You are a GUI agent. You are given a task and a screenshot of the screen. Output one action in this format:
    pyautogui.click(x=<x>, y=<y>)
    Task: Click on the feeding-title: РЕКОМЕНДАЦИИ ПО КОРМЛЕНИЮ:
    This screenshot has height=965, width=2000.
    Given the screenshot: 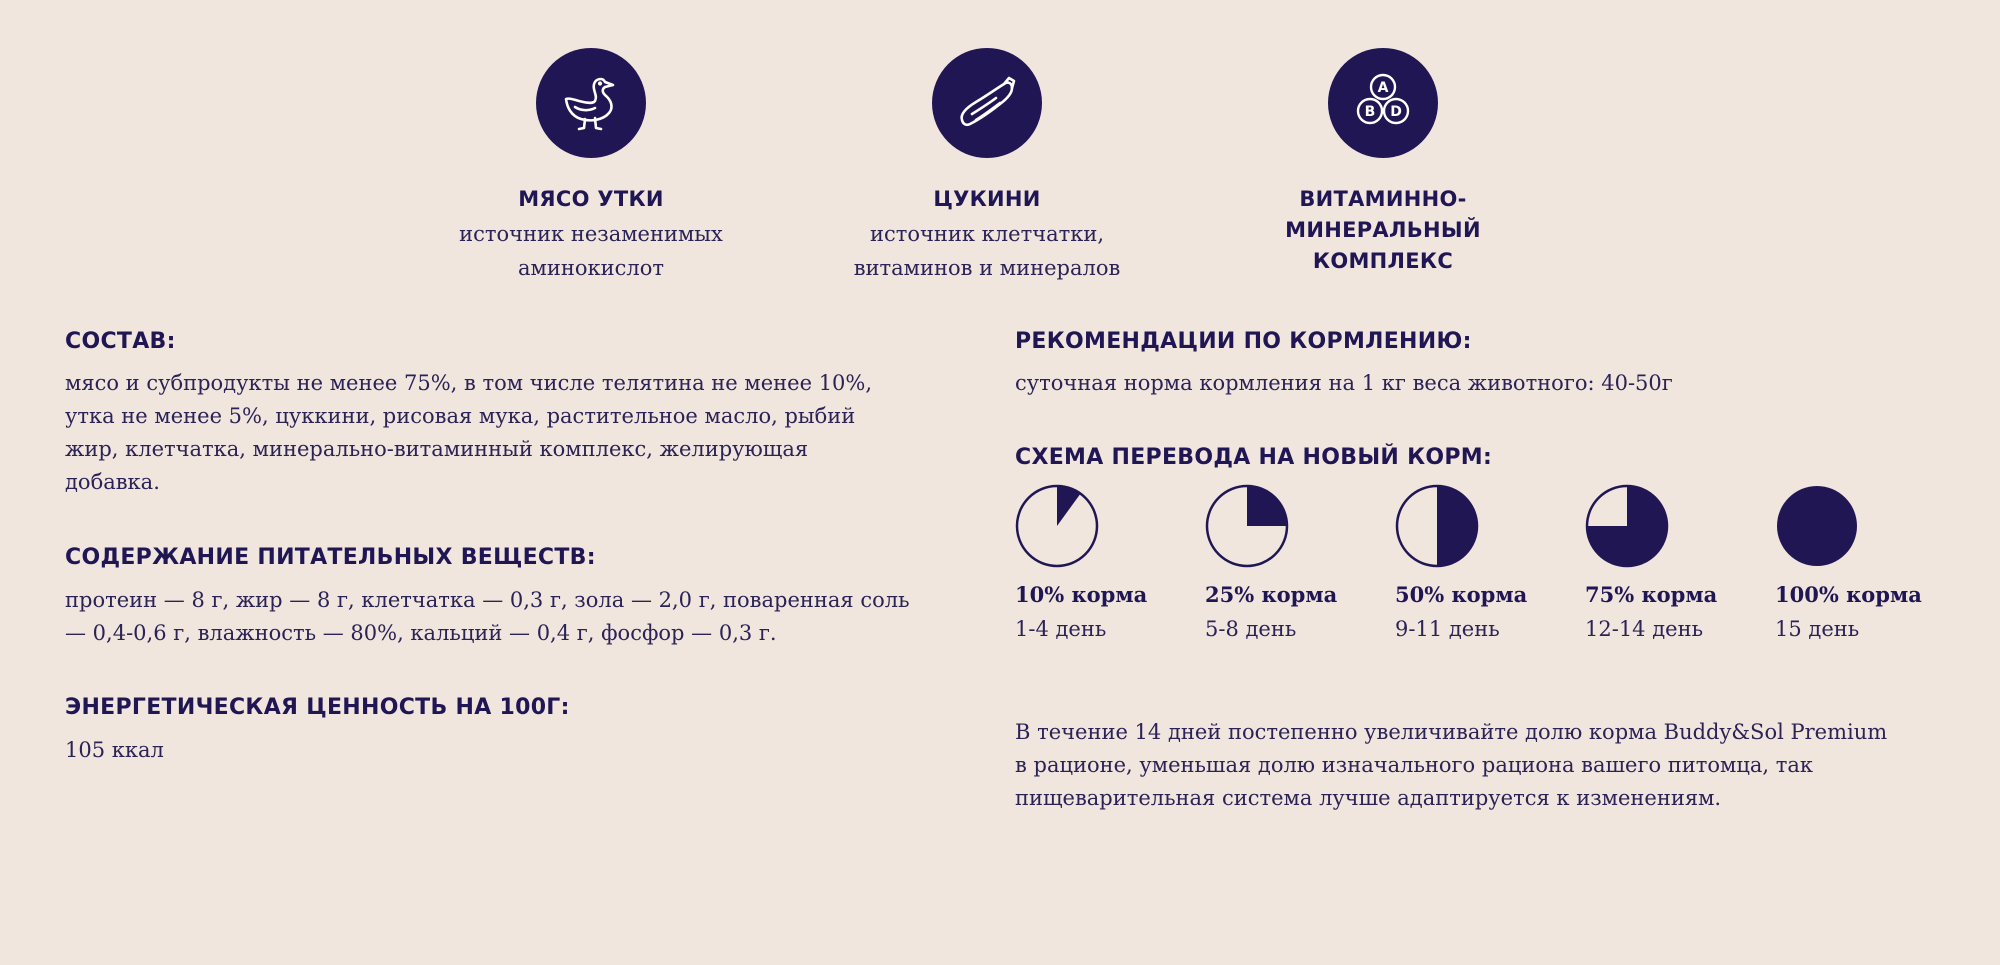 What is the action you would take?
    pyautogui.click(x=1243, y=341)
    